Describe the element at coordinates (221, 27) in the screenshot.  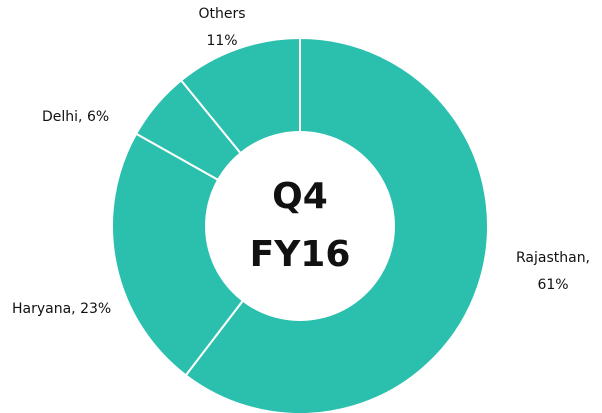
I see `data-label: Others 11%` at that location.